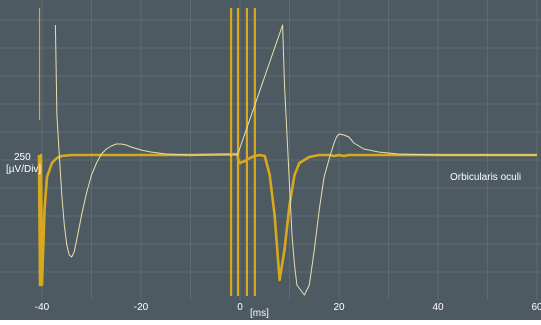 Image resolution: width=541 pixels, height=325 pixels. I want to click on x-axis-label: [ms], so click(259, 313).